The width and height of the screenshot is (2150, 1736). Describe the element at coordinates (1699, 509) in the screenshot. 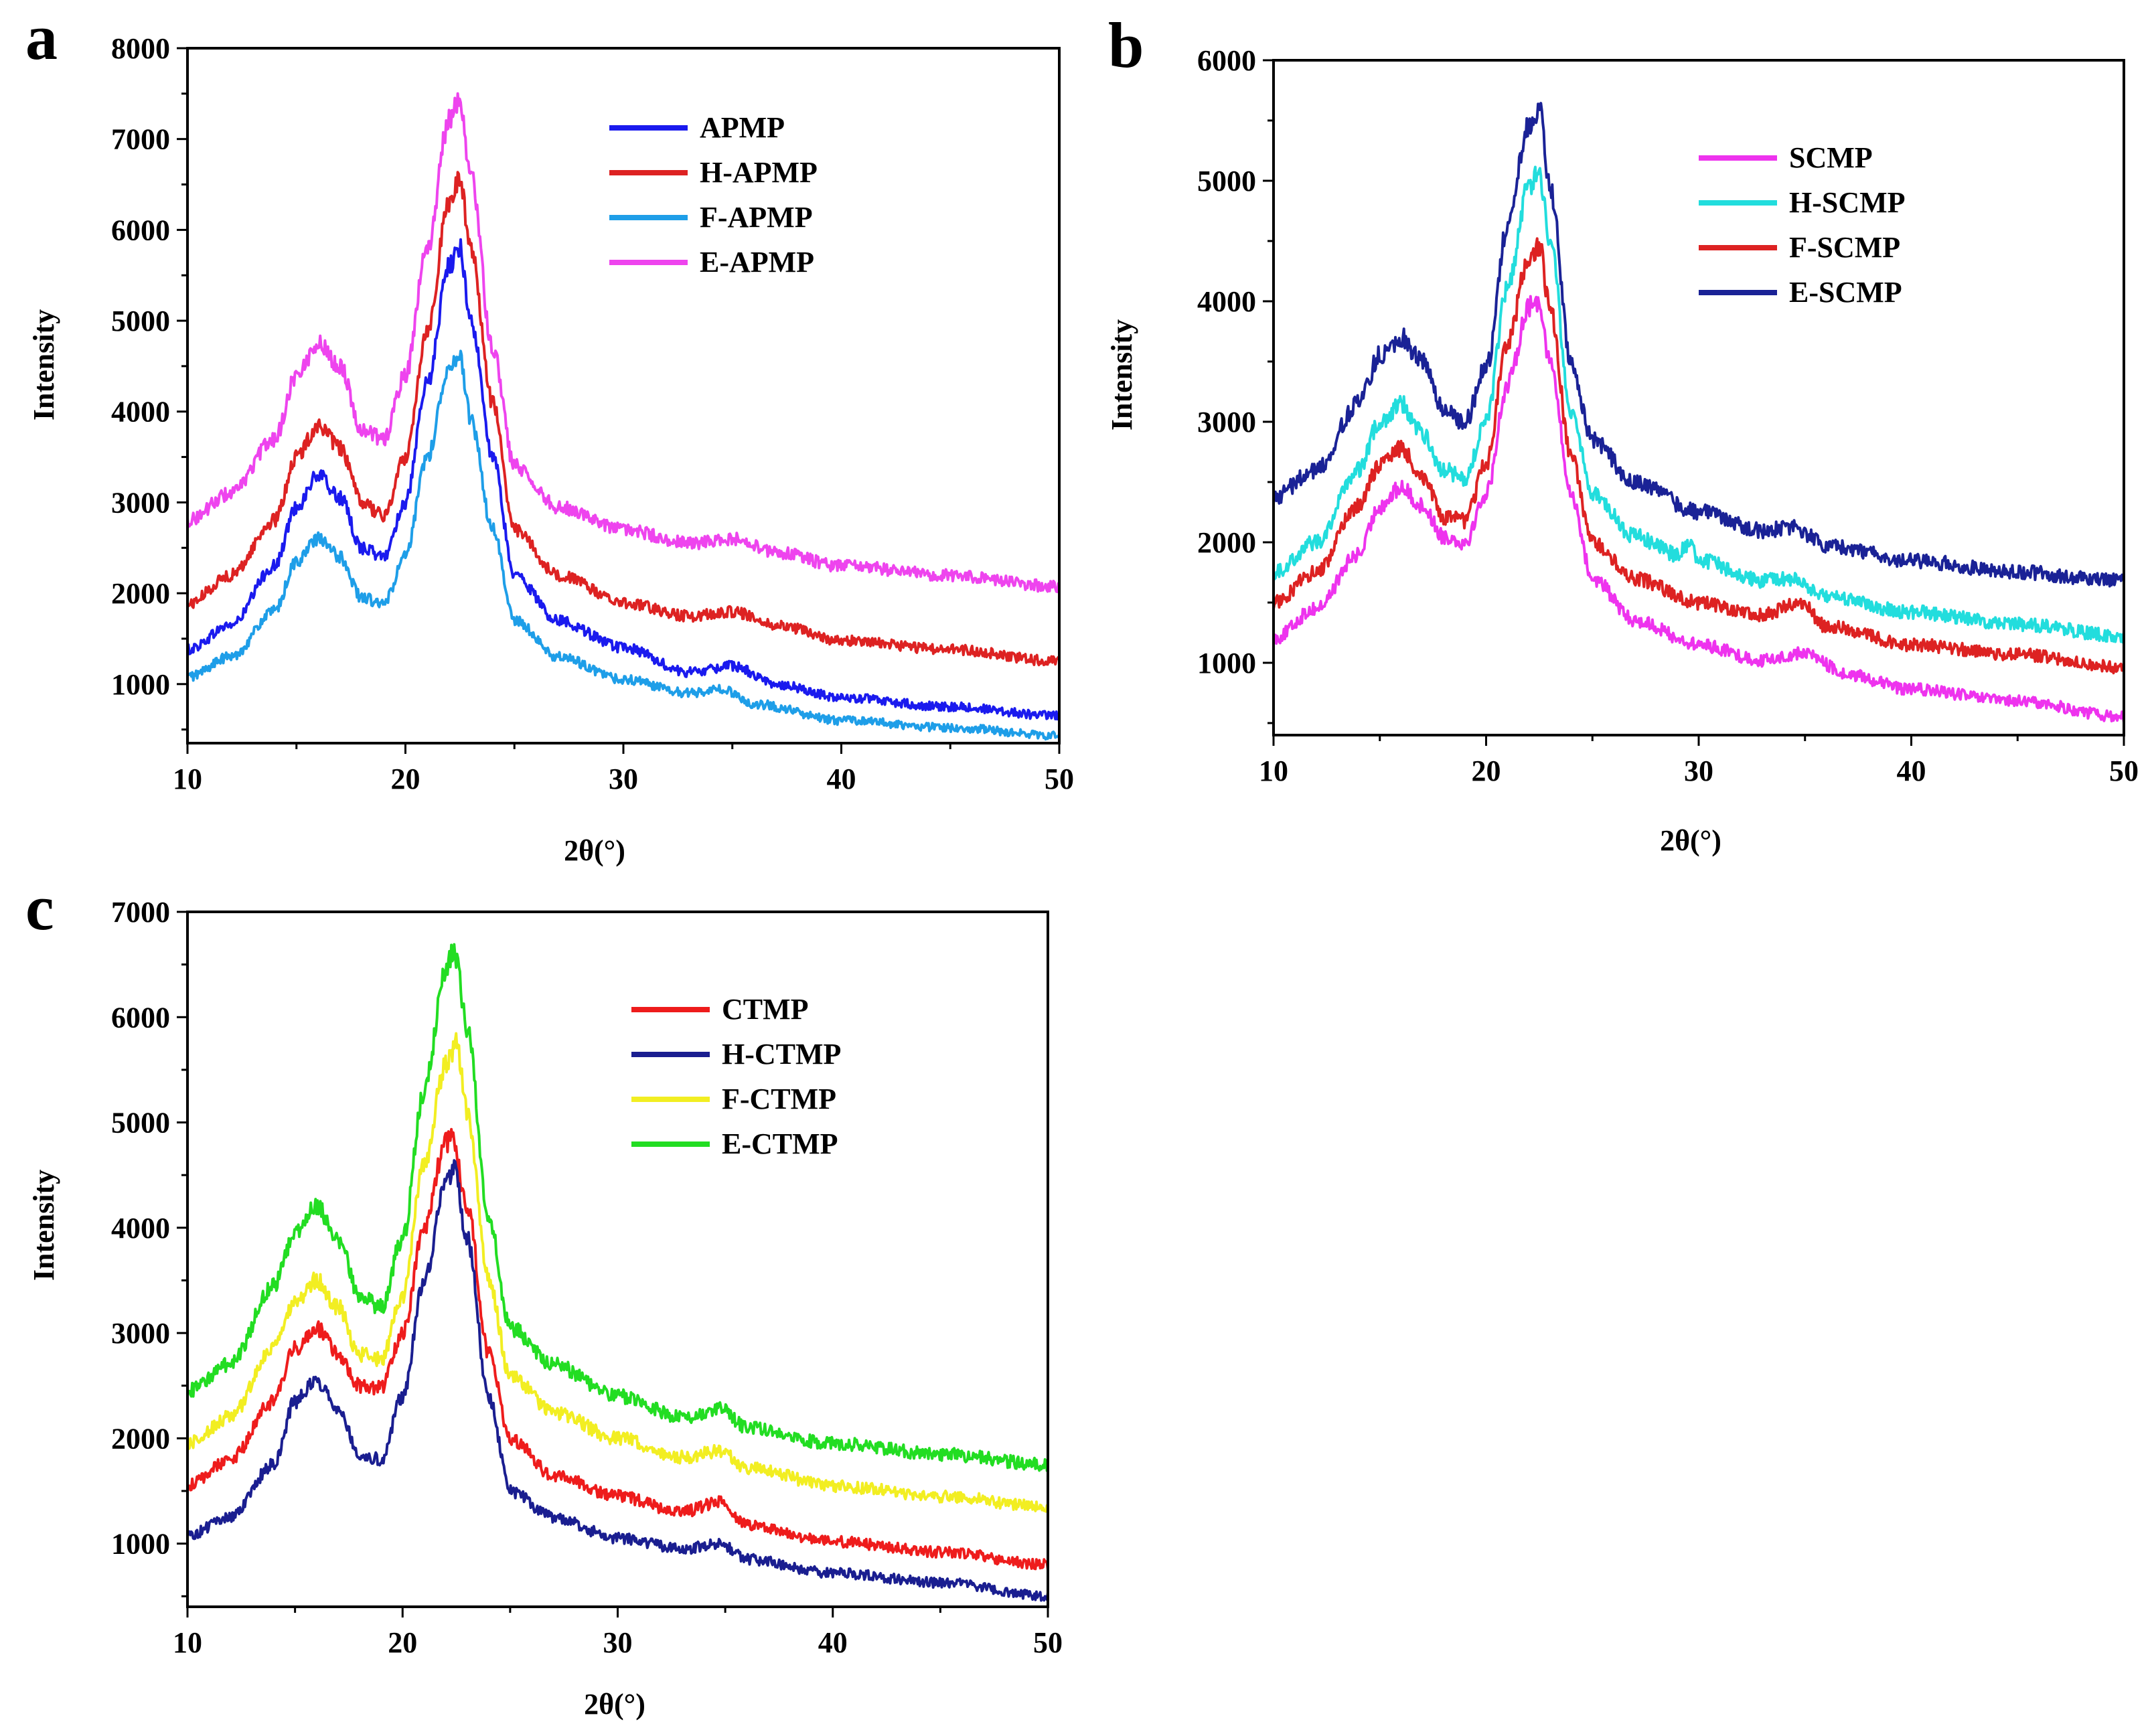

I see `series-line-scmp` at that location.